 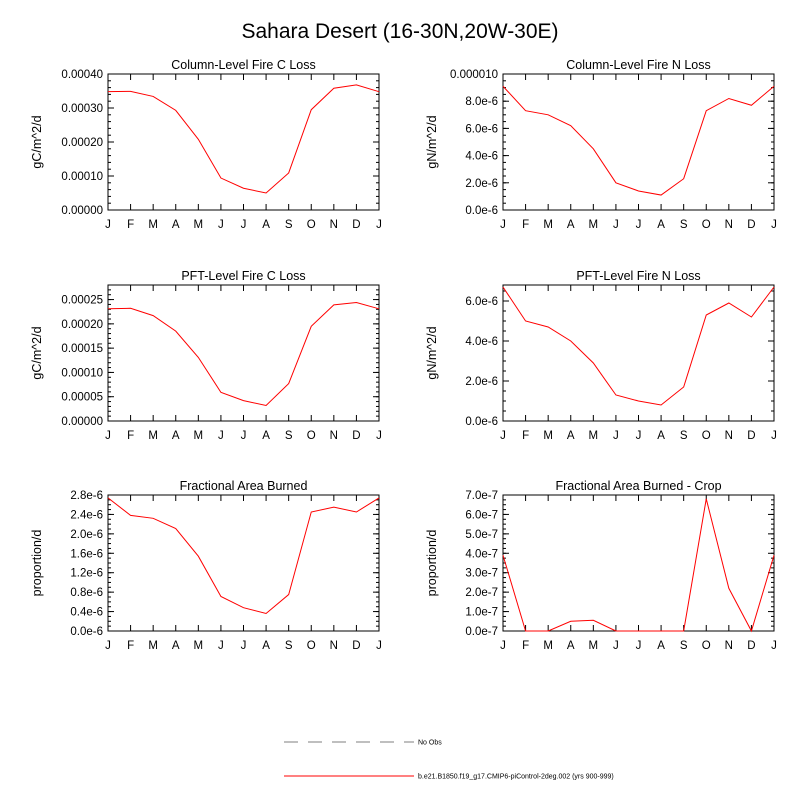 What do you see at coordinates (86, 515) in the screenshot?
I see `y-tick-label: 2.4e-6` at bounding box center [86, 515].